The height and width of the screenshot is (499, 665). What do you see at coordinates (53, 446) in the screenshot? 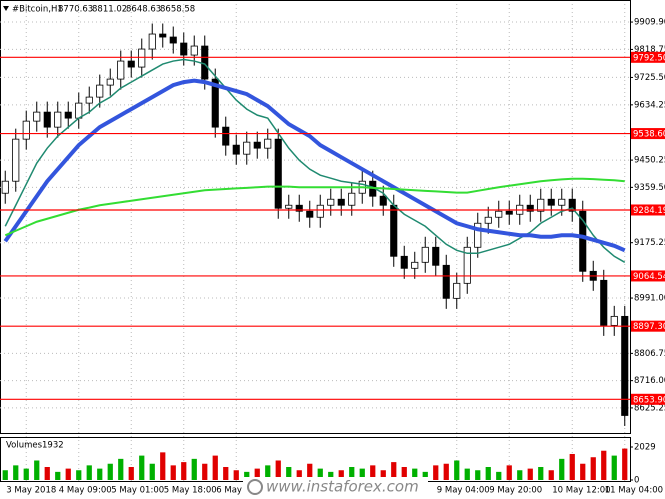
I see `volume-last-value: 1932` at bounding box center [53, 446].